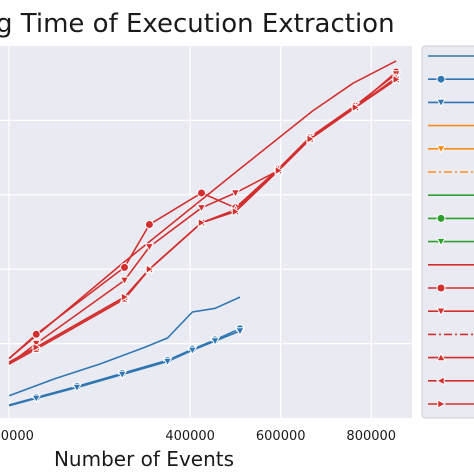 The width and height of the screenshot is (474, 474). I want to click on x-tick-labels: 000000 400000 600000 800000, so click(198, 436).